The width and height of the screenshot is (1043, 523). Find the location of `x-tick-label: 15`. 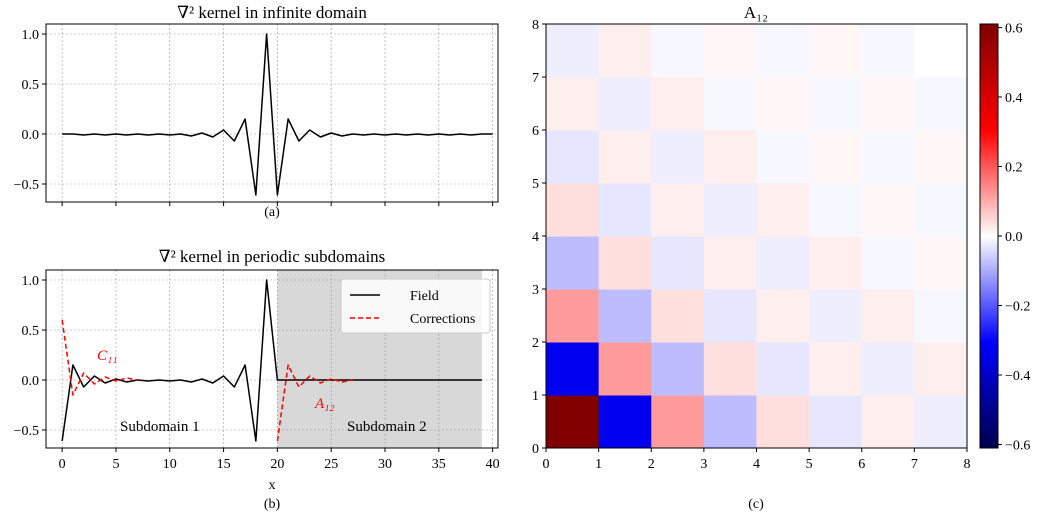

x-tick-label: 15 is located at coordinates (224, 464).